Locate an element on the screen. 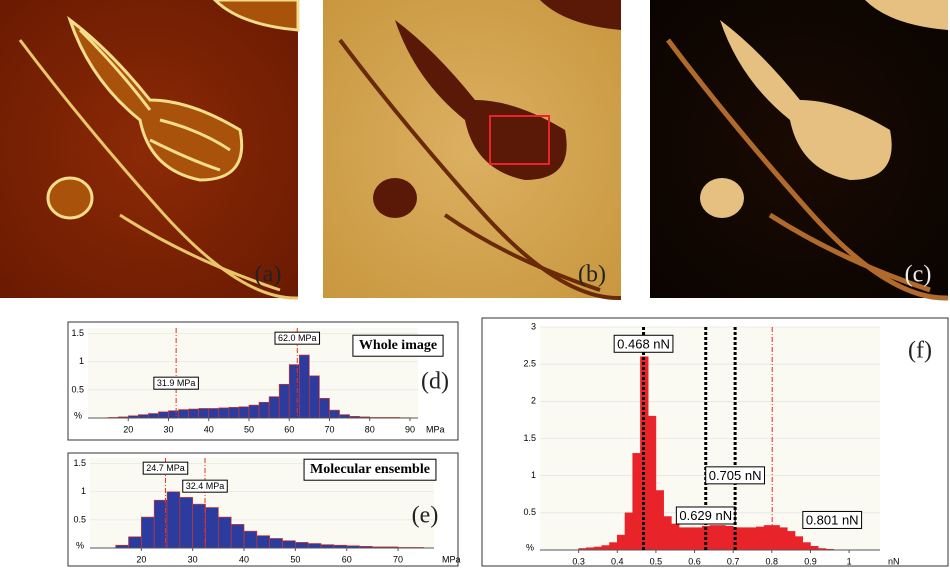  annotation-label: 32.4 MPa is located at coordinates (205, 486).